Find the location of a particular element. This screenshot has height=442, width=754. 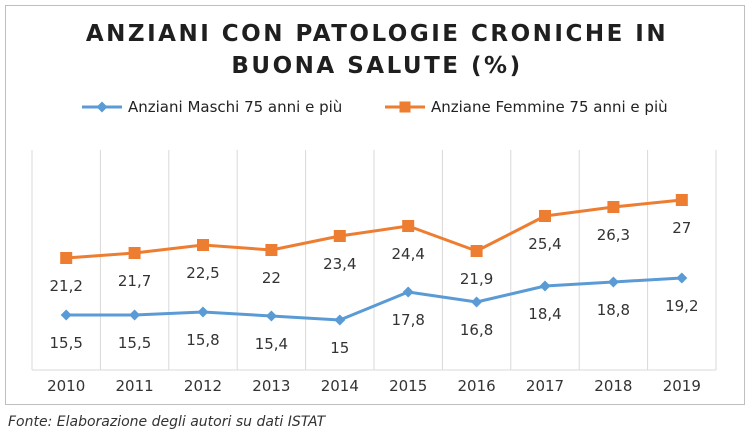

data-label: 21,2 is located at coordinates (65, 286).